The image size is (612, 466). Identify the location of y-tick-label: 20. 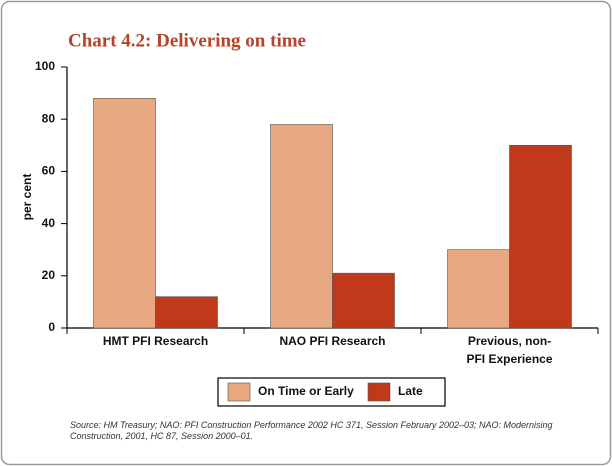
(49, 275).